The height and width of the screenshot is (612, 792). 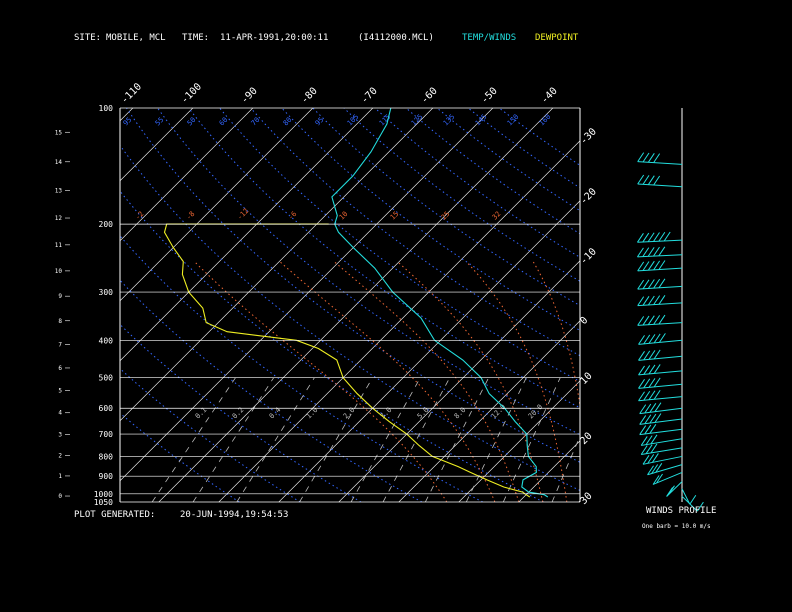 What do you see at coordinates (59, 218) in the screenshot?
I see `height-tick-label: 12` at bounding box center [59, 218].